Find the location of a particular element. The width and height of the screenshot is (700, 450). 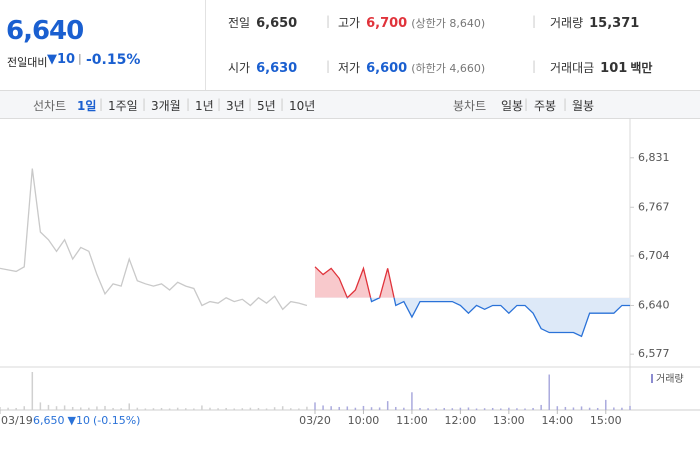

stat-value: 101 is located at coordinates (614, 68).